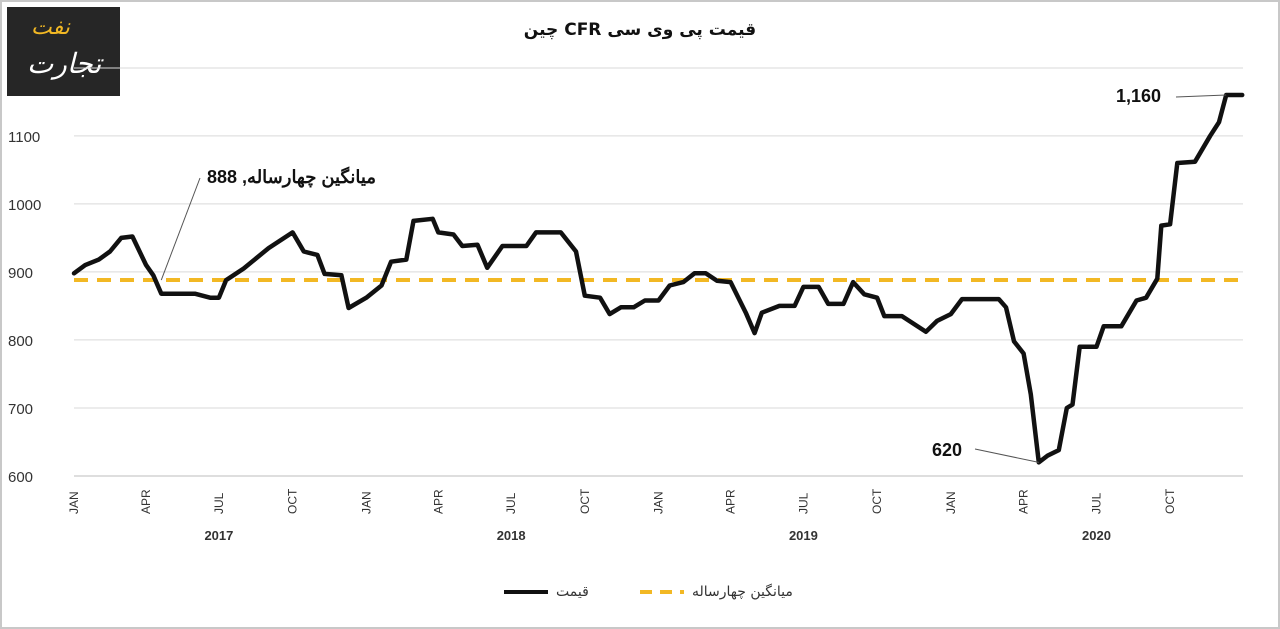 The height and width of the screenshot is (629, 1280). I want to click on annotation-max: 1,160, so click(1138, 96).